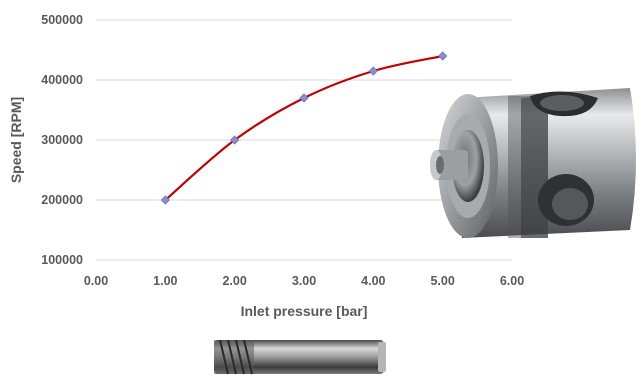 This screenshot has width=643, height=376. Describe the element at coordinates (96, 281) in the screenshot. I see `x-tick-label: 0.00` at that location.